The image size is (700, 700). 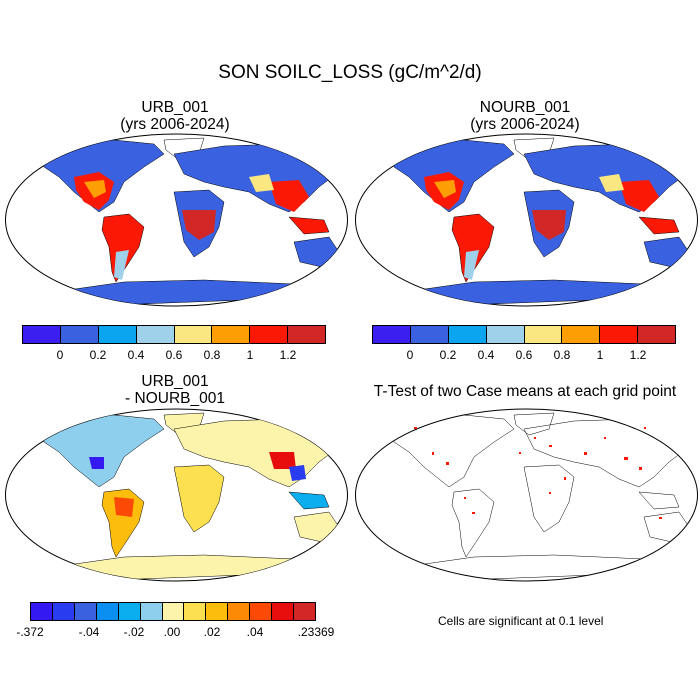 I want to click on colorbar-diff-tick: -.04, so click(x=89, y=632).